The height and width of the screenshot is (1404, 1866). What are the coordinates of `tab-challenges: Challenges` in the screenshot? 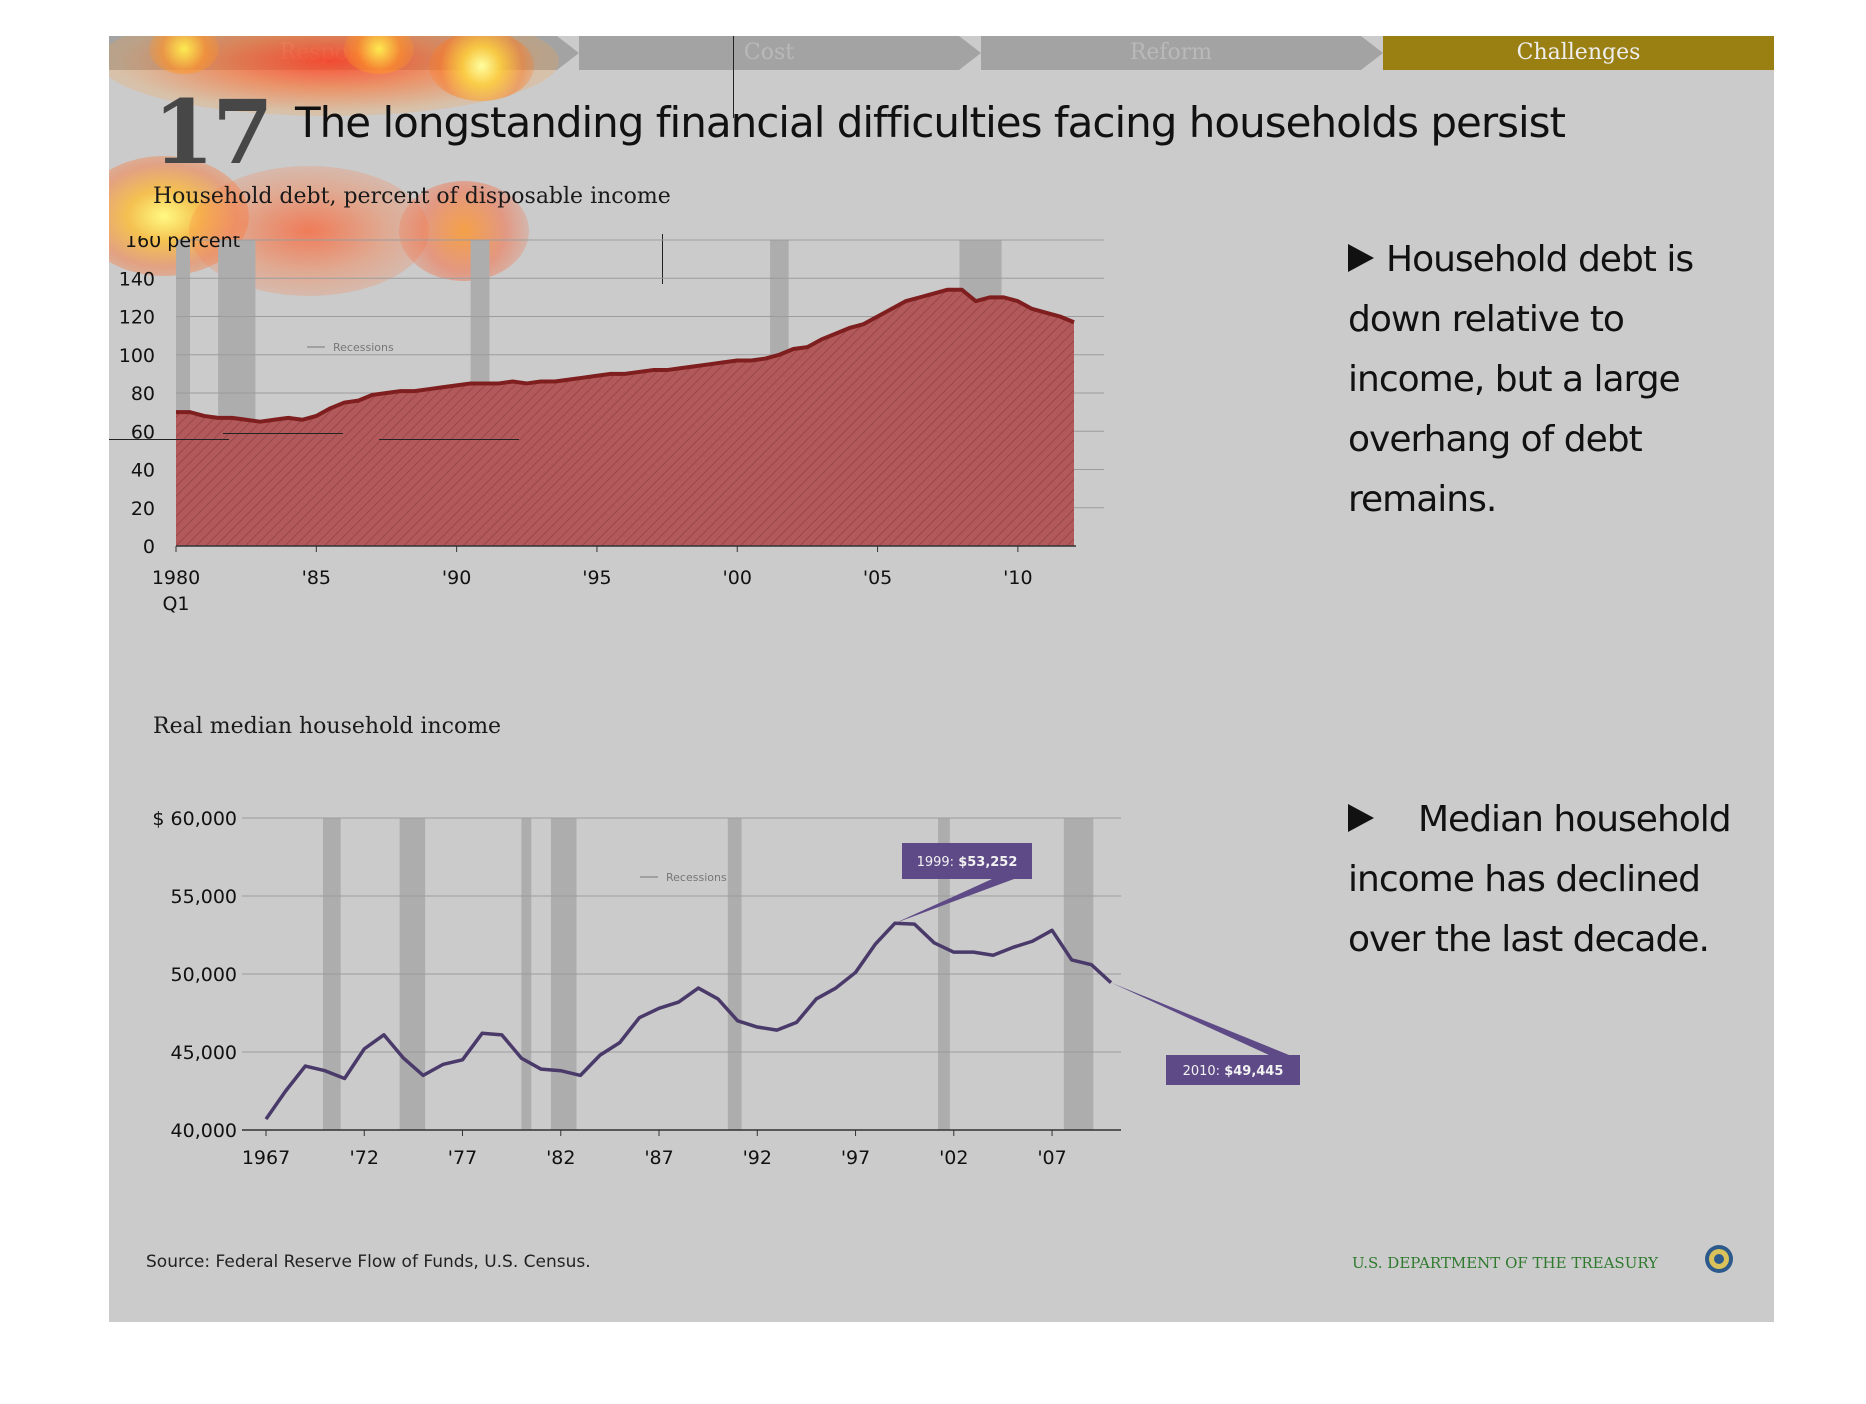 It's located at (1578, 53).